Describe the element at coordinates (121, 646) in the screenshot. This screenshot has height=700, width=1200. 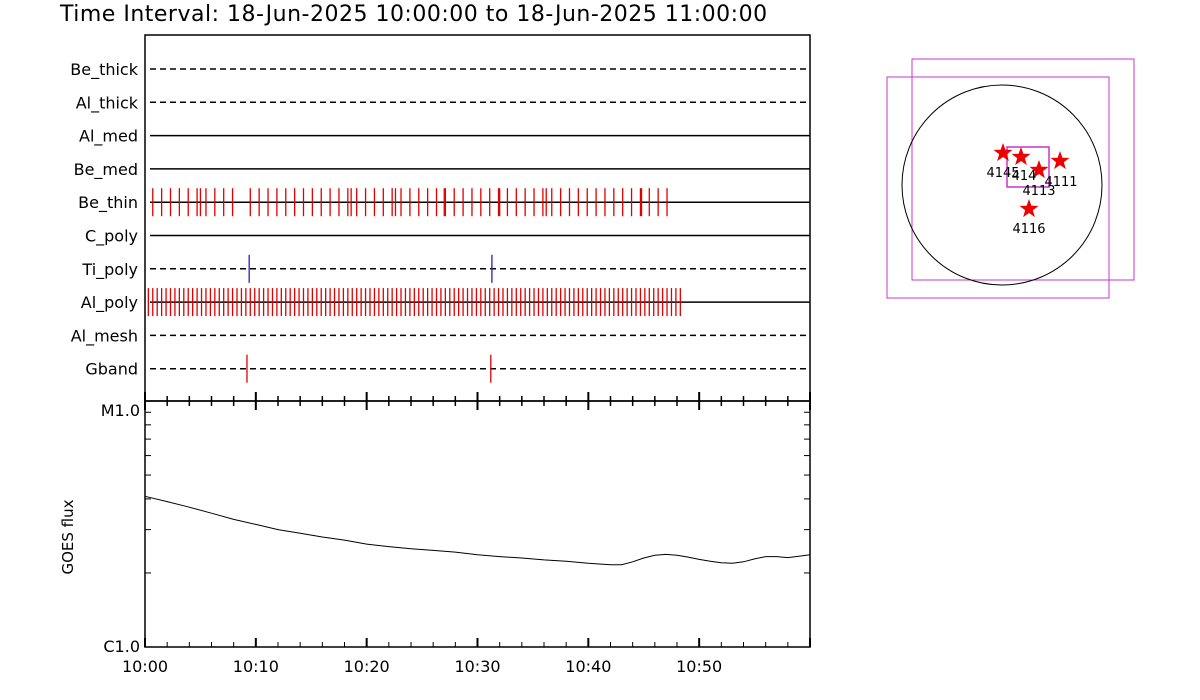
I see `y-min-label: C1.0` at that location.